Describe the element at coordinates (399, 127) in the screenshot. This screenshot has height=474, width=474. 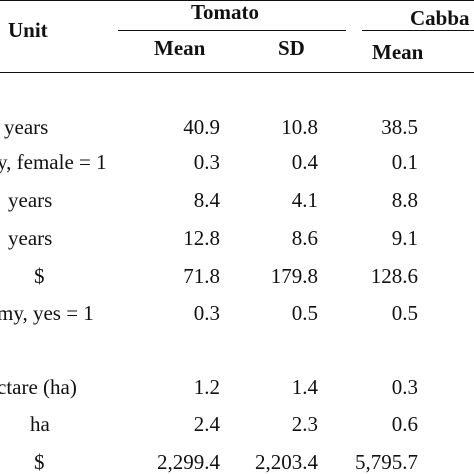
I see `cabbage-mean-cell: 38.5` at that location.